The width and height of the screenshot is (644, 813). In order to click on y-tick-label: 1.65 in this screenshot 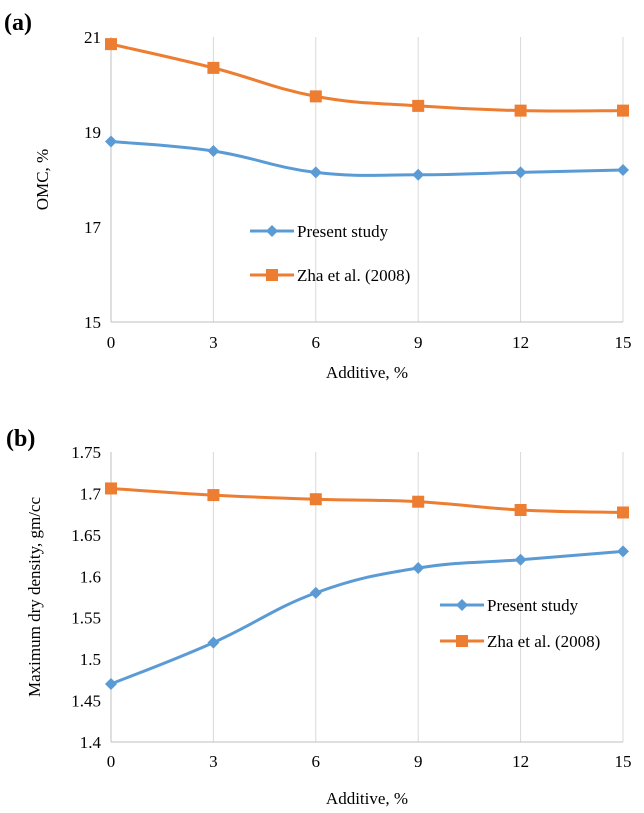, I will do `click(86, 535)`.